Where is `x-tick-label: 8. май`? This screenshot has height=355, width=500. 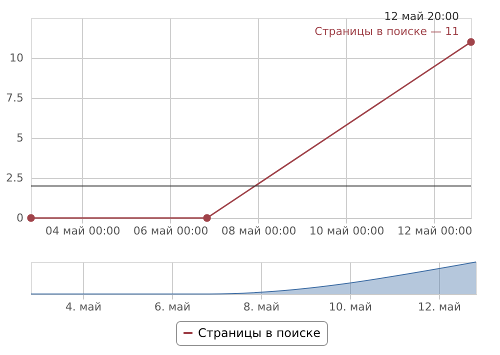 x-tick-label: 8. май is located at coordinates (261, 307).